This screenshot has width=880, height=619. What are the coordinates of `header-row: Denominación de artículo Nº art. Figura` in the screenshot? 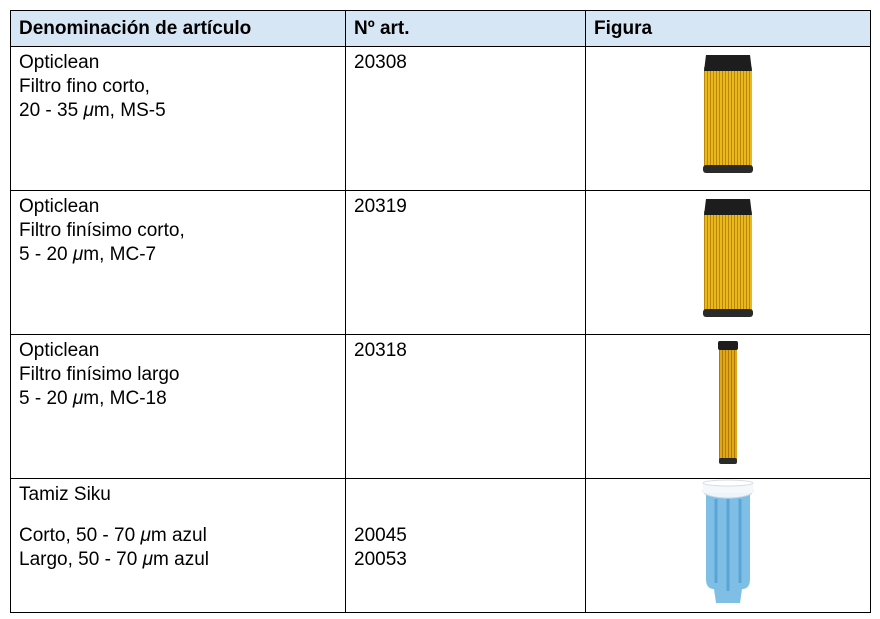 It's located at (440, 28).